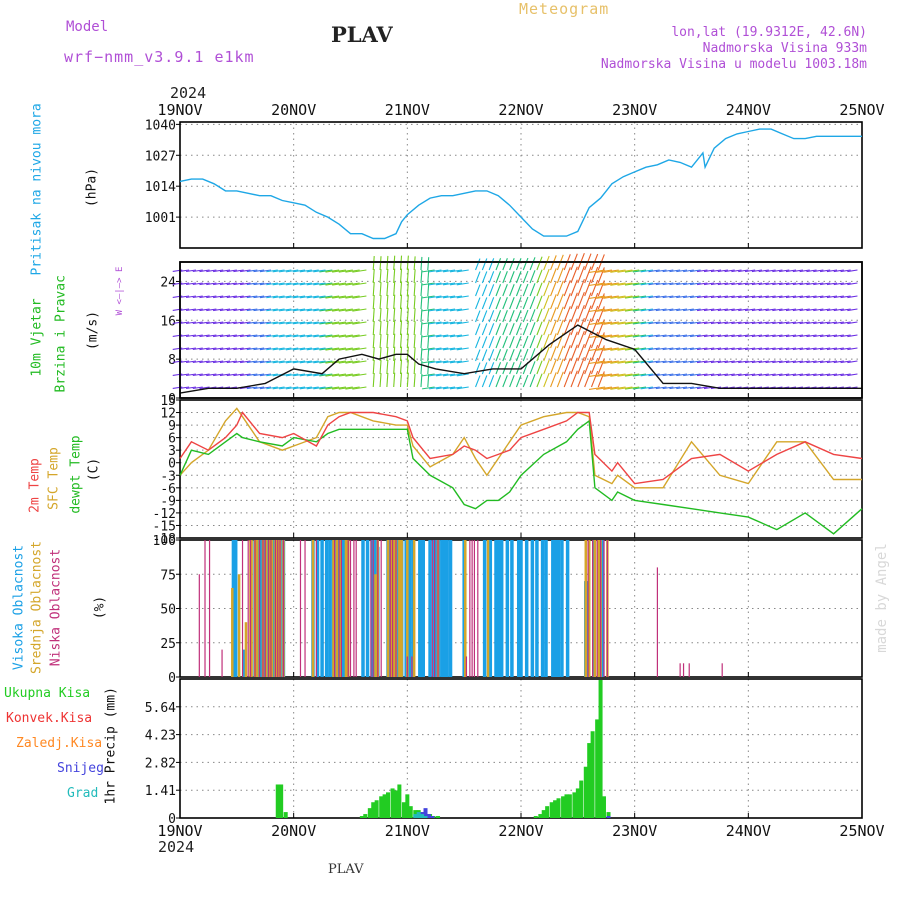 This screenshot has height=900, width=900. I want to click on x-date-label-top: 21NOV, so click(407, 110).